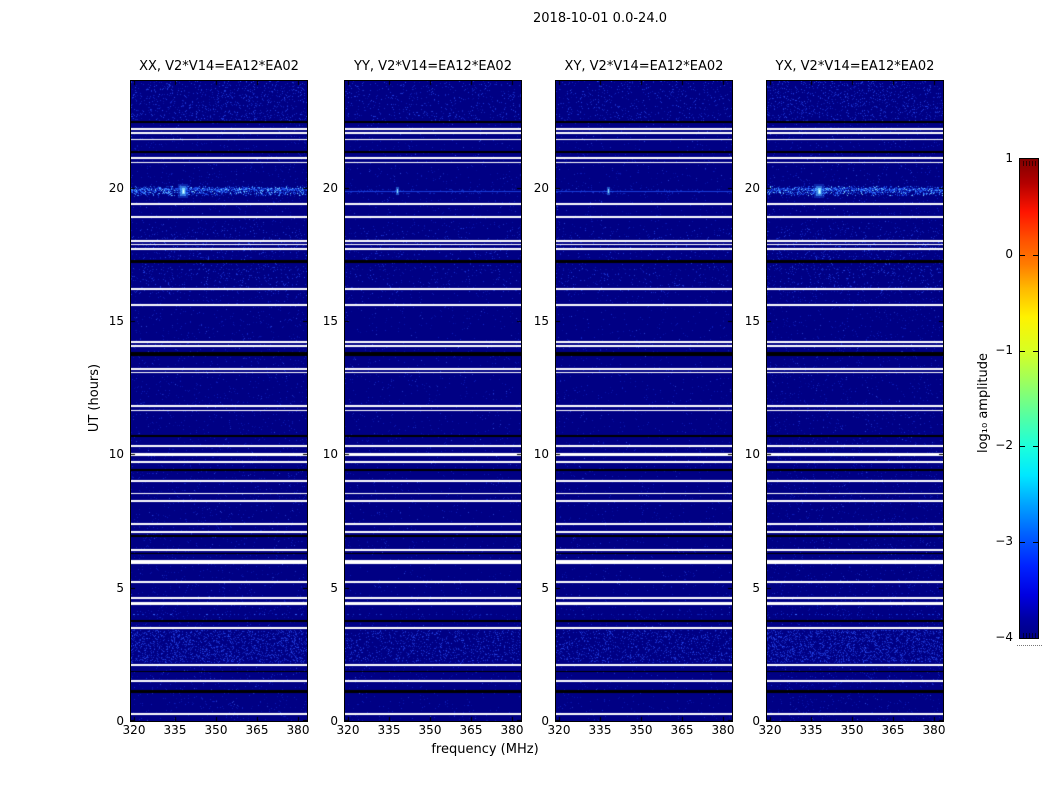 The image size is (1050, 800). What do you see at coordinates (1029, 645) in the screenshot?
I see `colorbar-extend-dots` at bounding box center [1029, 645].